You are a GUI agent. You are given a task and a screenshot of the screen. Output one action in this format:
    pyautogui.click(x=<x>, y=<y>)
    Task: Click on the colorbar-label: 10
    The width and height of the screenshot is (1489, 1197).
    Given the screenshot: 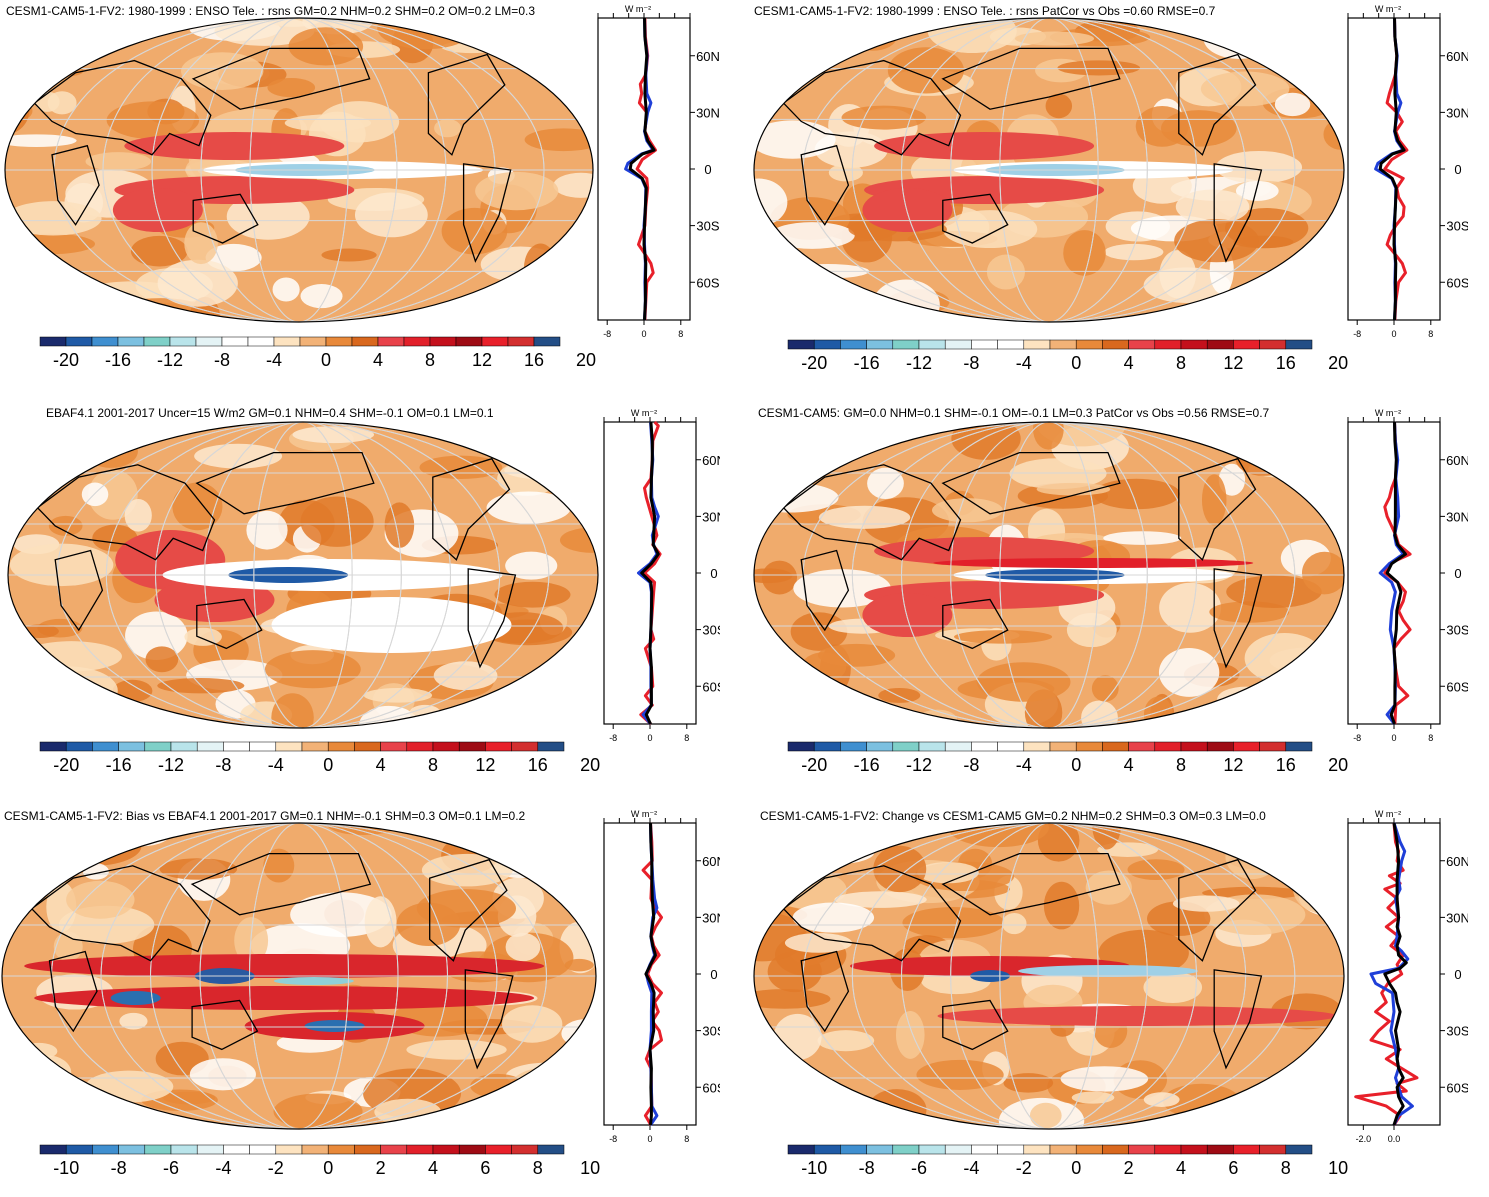 What is the action you would take?
    pyautogui.click(x=590, y=1168)
    